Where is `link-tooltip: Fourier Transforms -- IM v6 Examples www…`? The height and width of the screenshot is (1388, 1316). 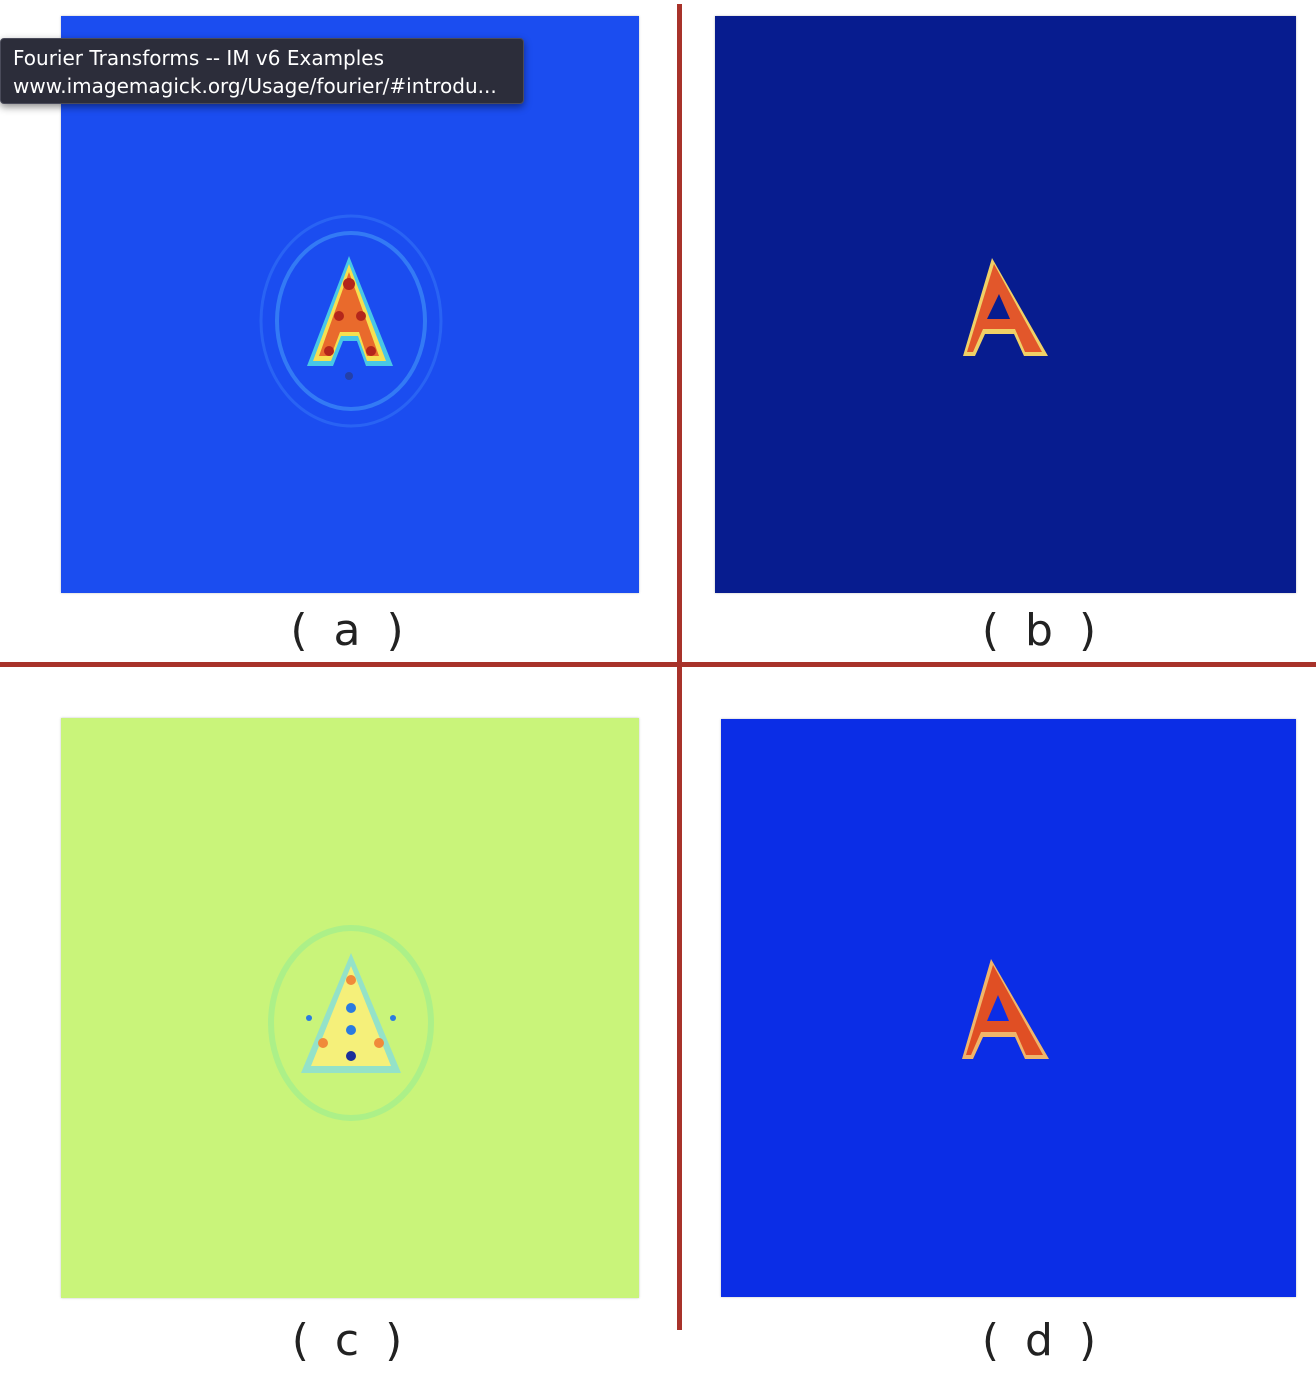
link-tooltip: Fourier Transforms -- IM v6 Examples www… is located at coordinates (262, 71).